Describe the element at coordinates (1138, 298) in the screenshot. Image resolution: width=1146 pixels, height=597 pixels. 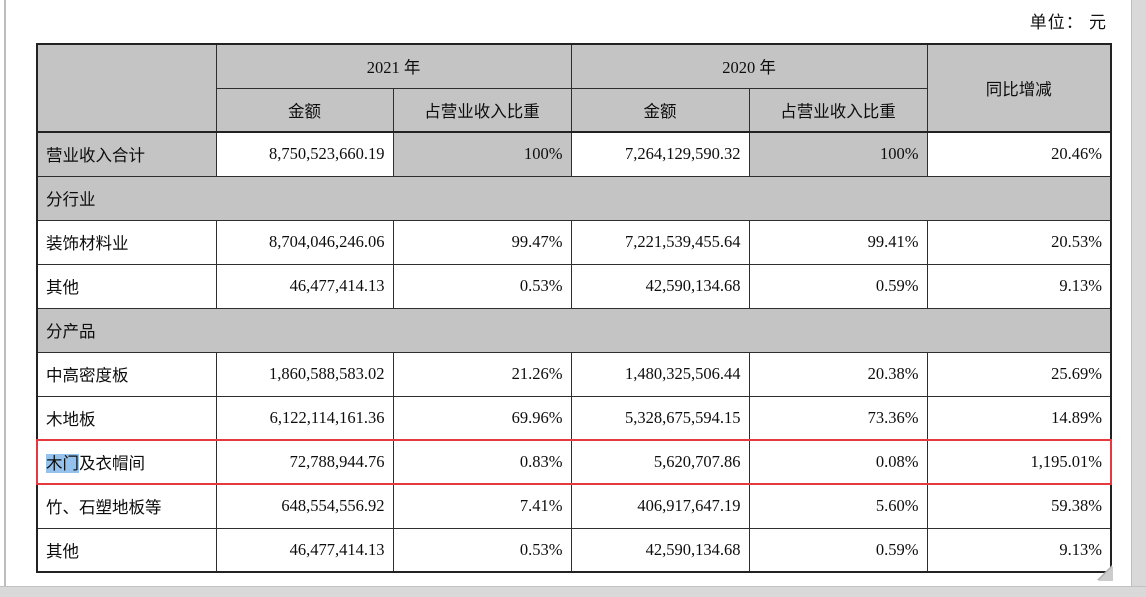
I see `page-edge-right` at that location.